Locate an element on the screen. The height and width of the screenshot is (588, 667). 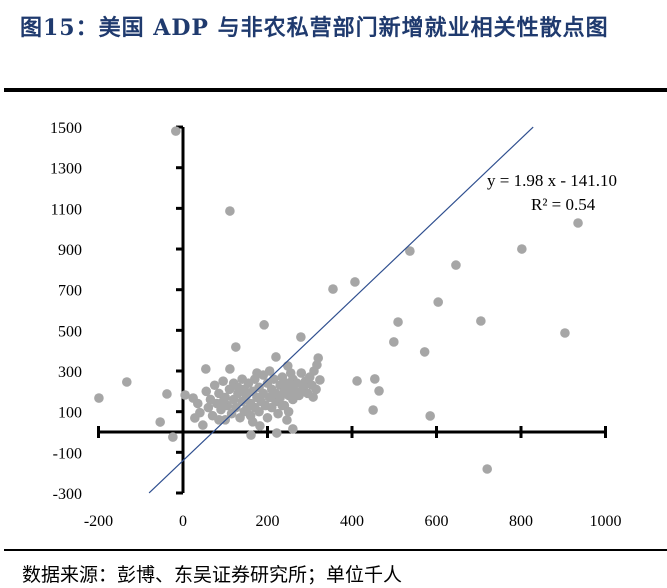
y-tick-label: 1300 is located at coordinates (66, 169).